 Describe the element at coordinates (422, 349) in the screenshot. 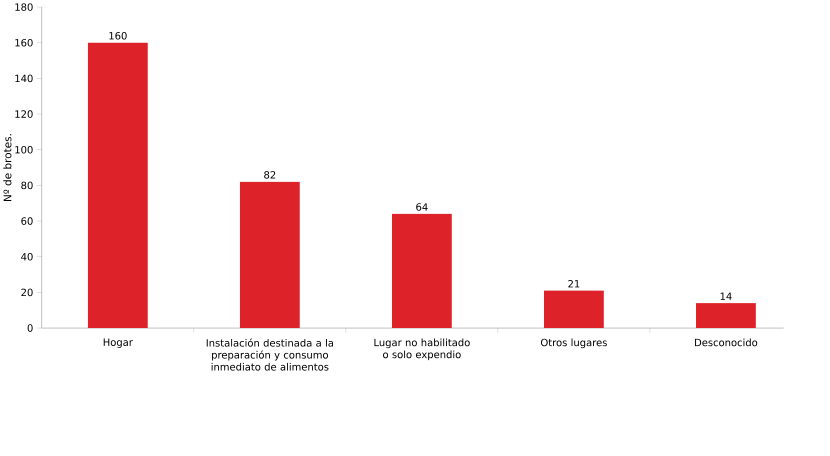

I see `x-tick-label: Lugar no habilitado o solo expendio` at that location.